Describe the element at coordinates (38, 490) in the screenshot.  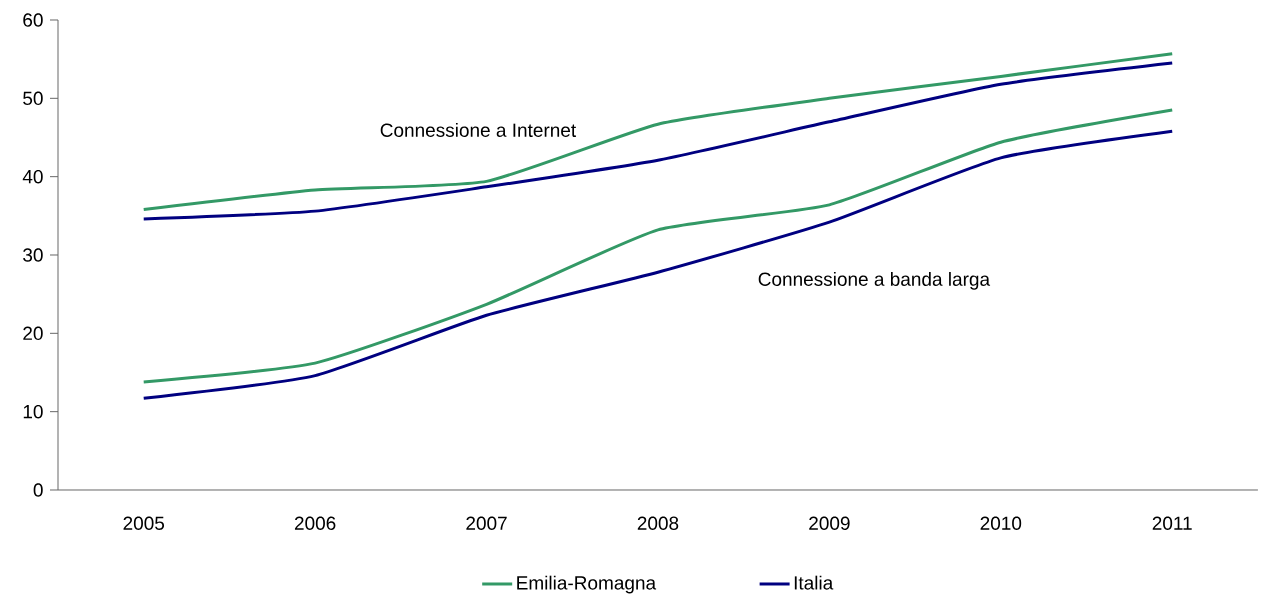
I see `y-tick-label: 0` at that location.